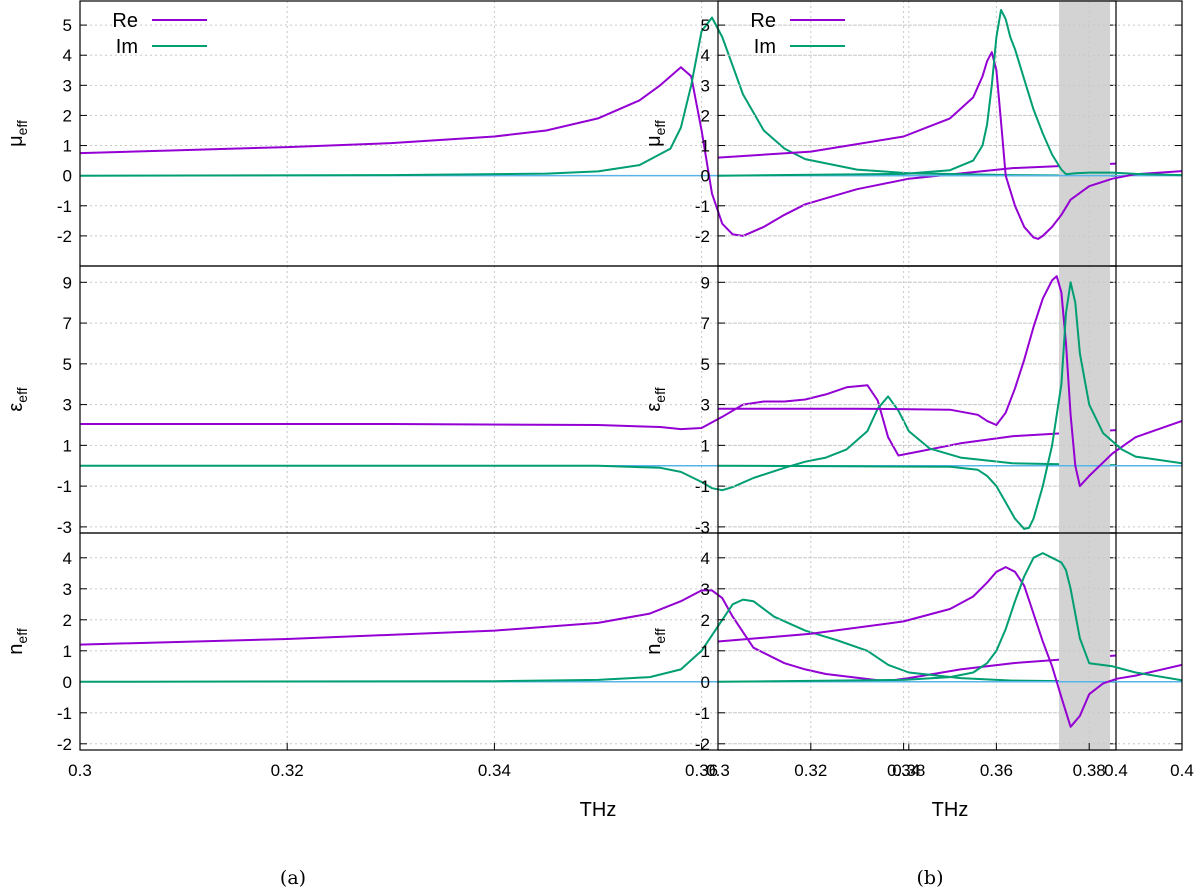  I want to click on figure-caption: (a), so click(293, 878).